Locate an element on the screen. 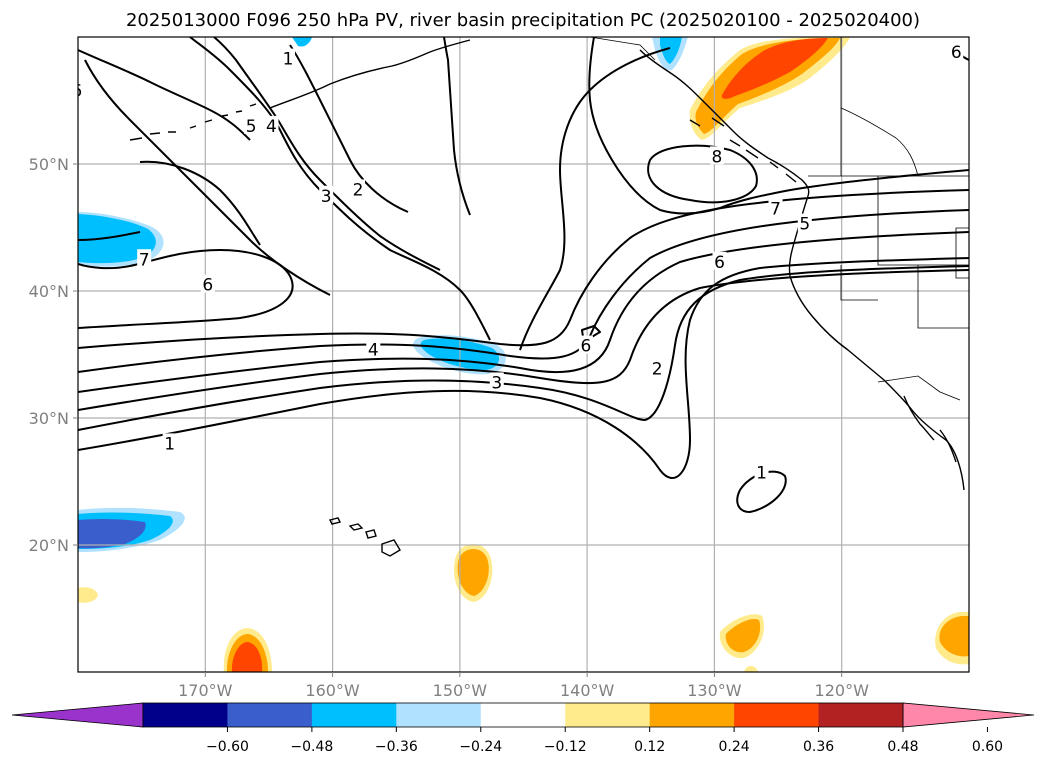 Image resolution: width=1047 pixels, height=765 pixels. colorbar-extend-low is located at coordinates (77, 715).